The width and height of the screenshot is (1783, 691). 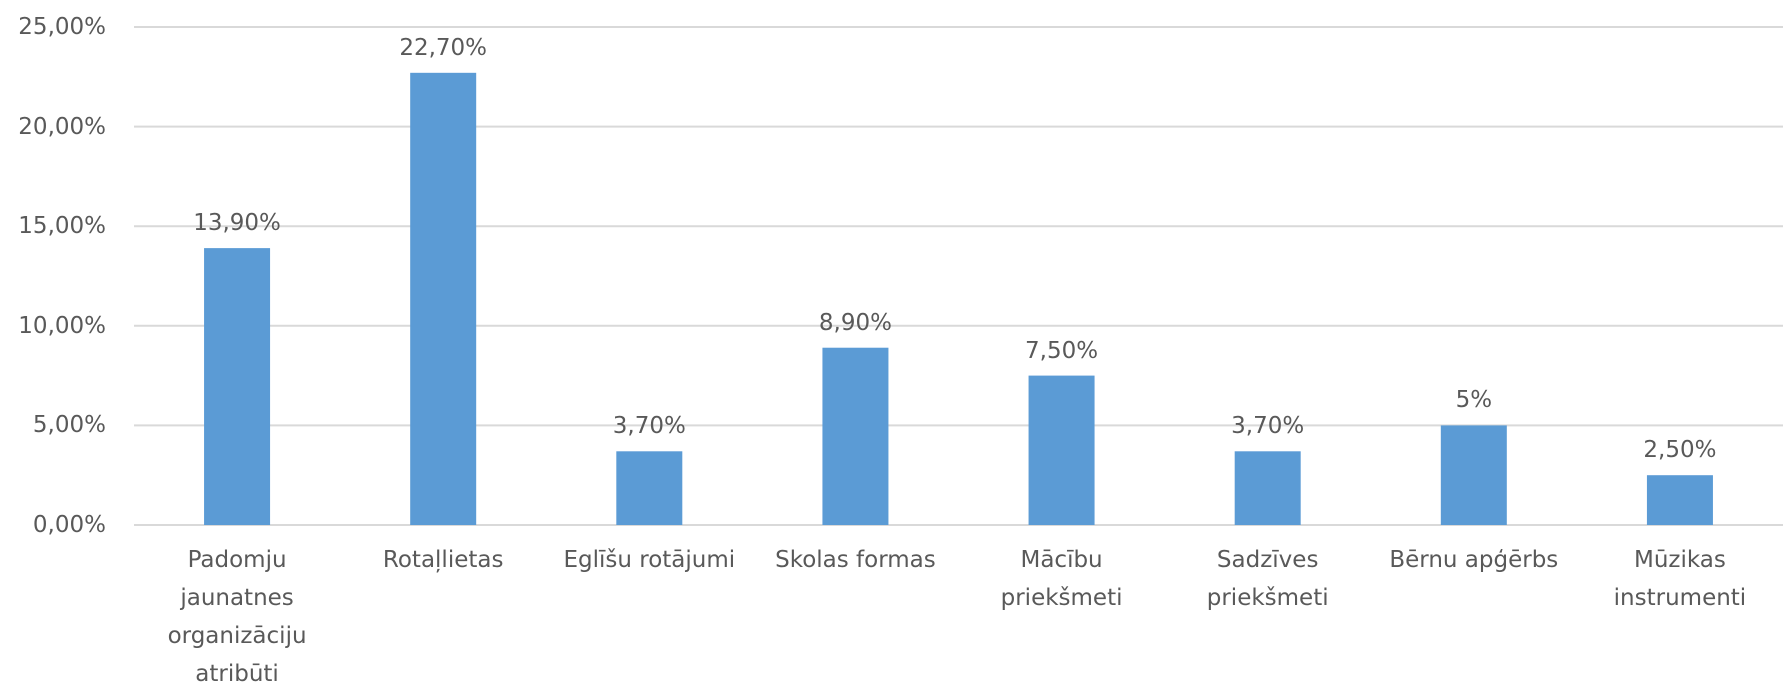 I want to click on x-tick-label: Sadzīves priekšmeti, so click(x=1267, y=579).